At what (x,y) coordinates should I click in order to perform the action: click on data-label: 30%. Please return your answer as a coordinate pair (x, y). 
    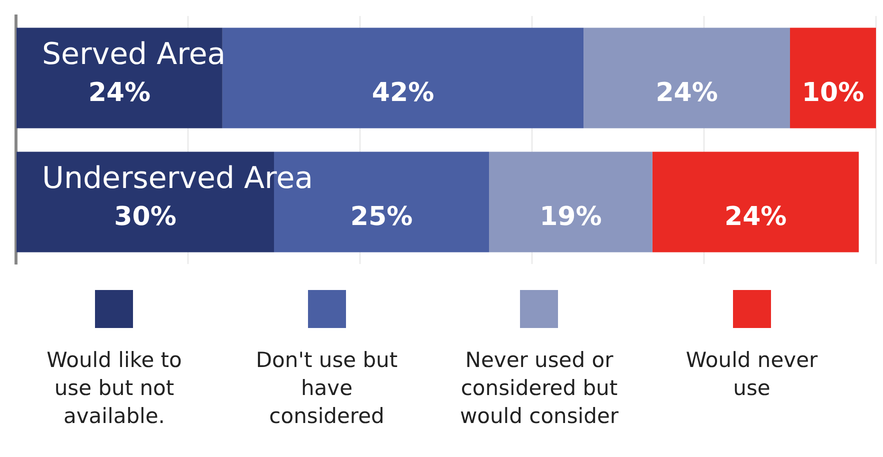
    Looking at the image, I should click on (145, 217).